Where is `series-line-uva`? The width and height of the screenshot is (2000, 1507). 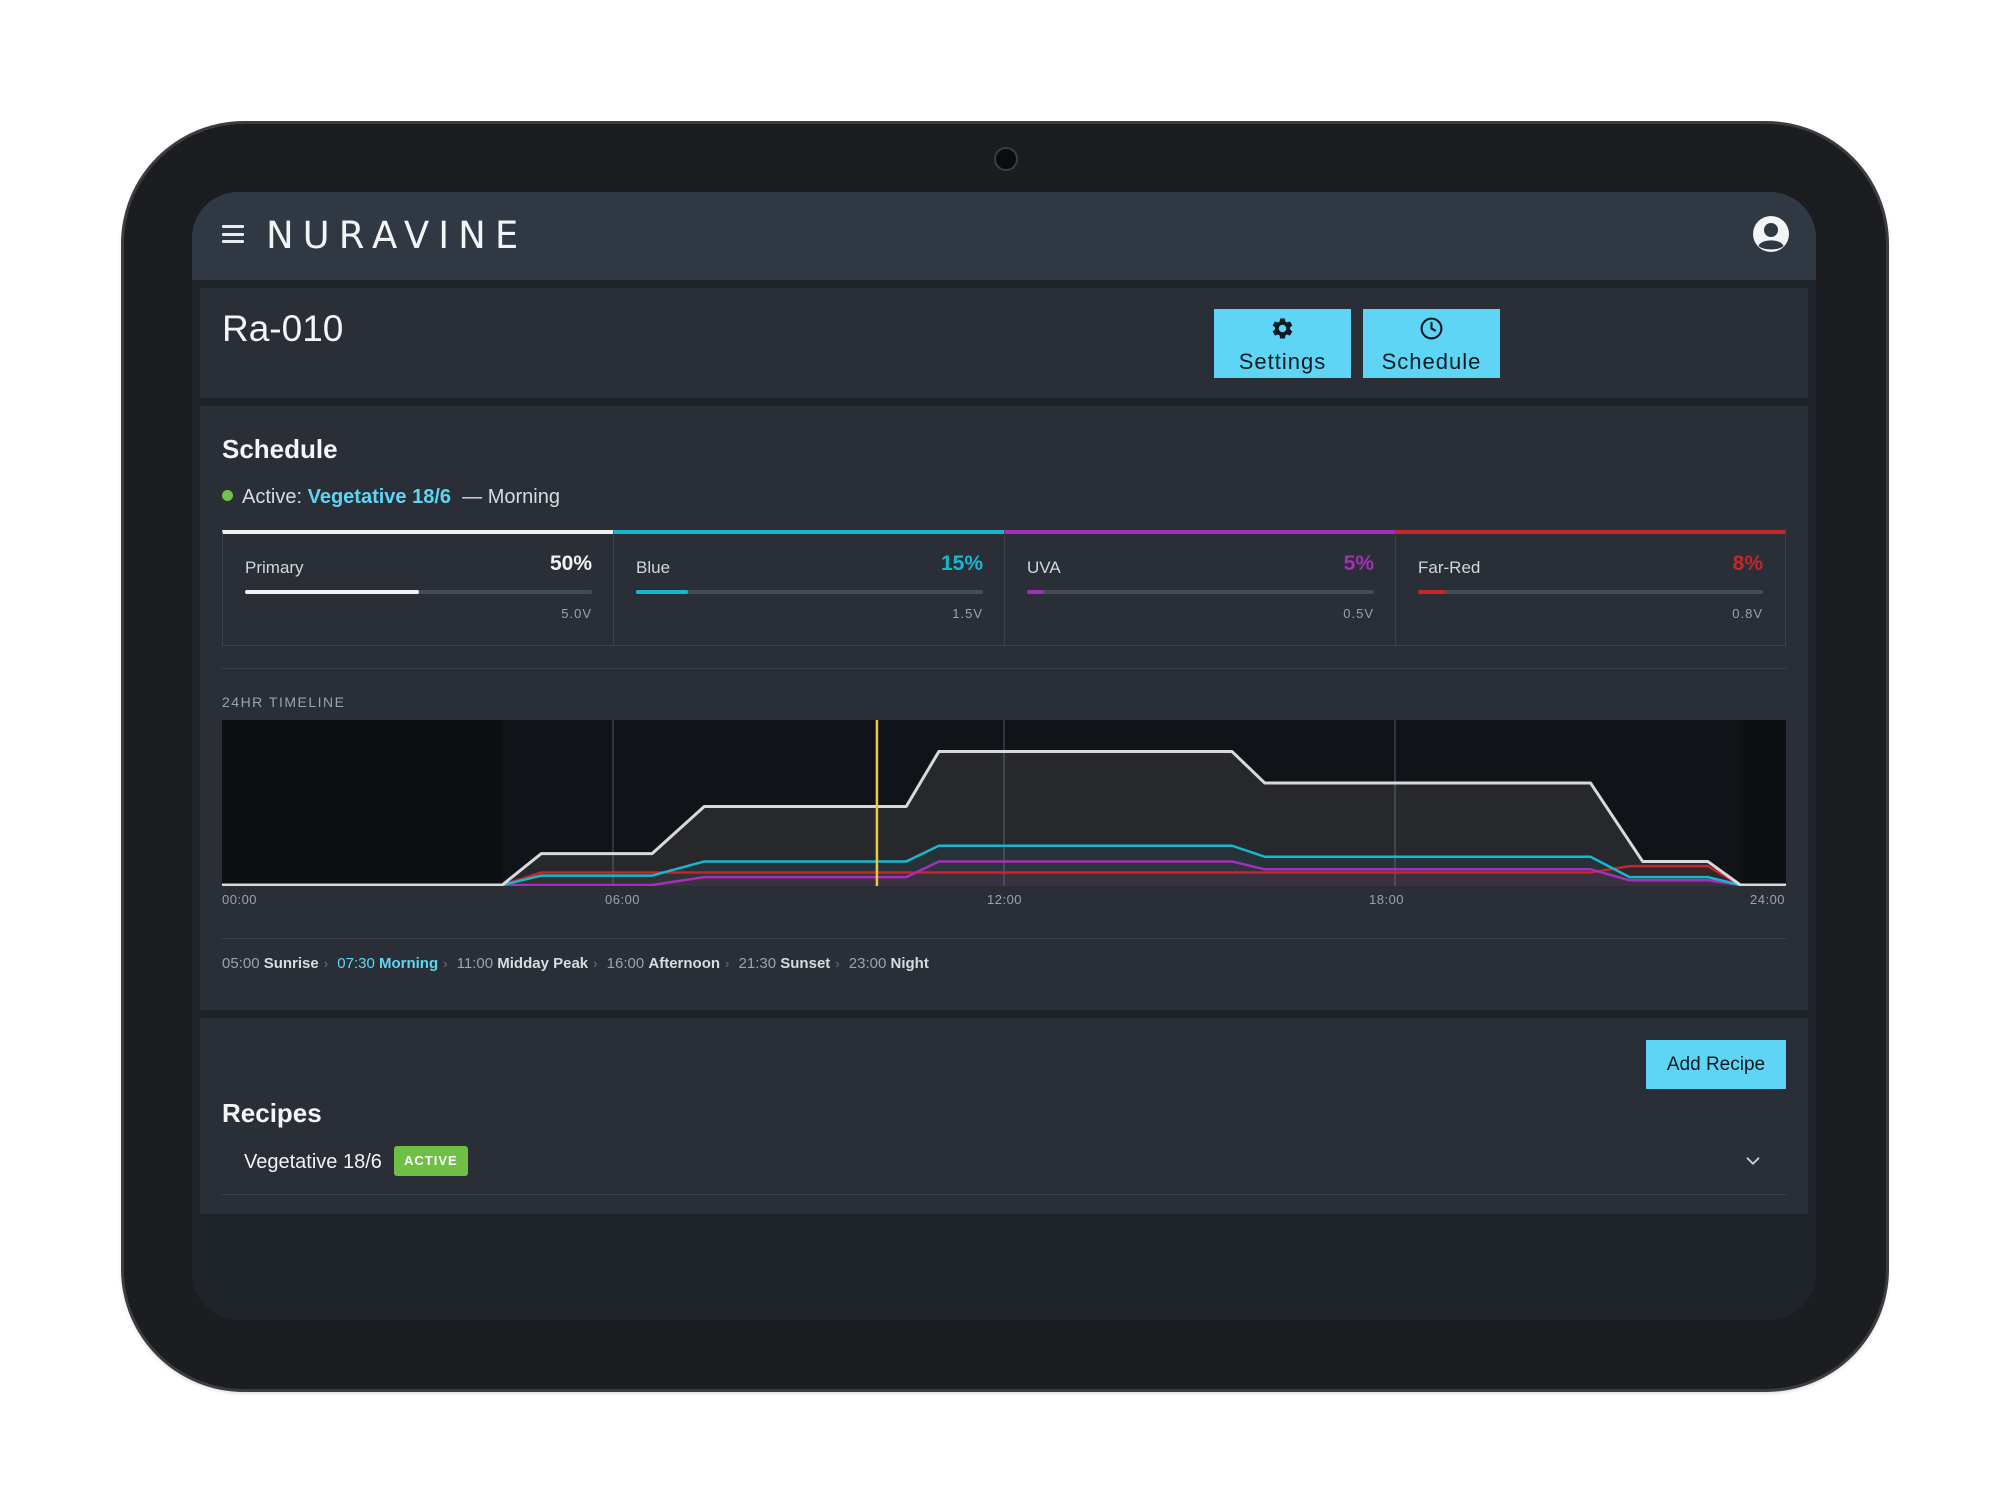 series-line-uva is located at coordinates (1004, 873).